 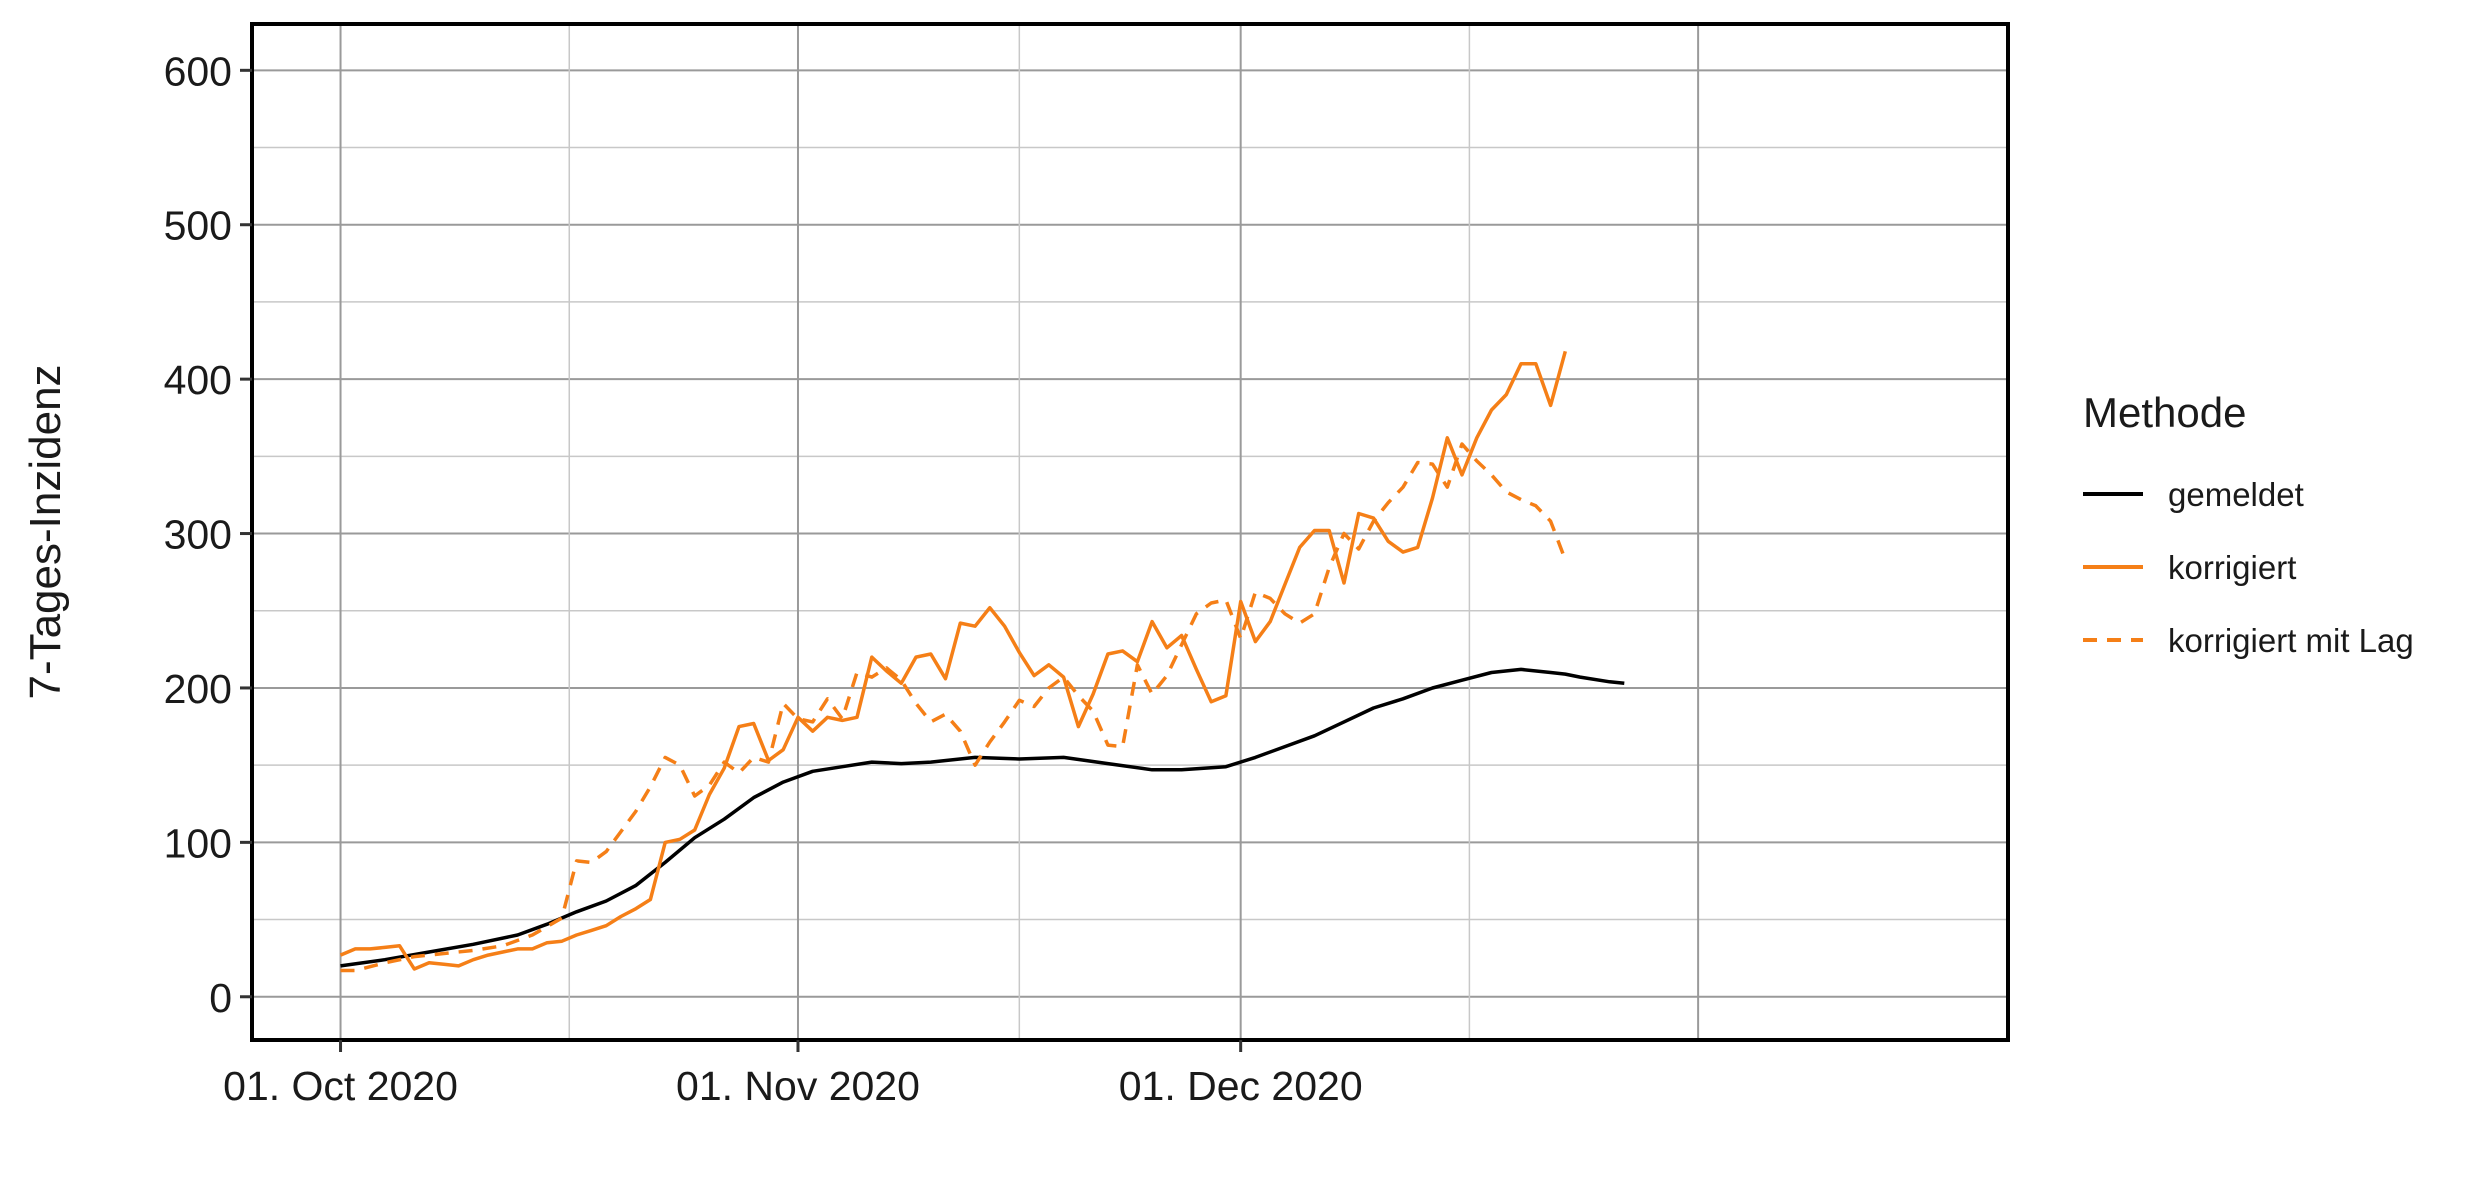 I want to click on legend-label: korrigiert, so click(x=2232, y=567).